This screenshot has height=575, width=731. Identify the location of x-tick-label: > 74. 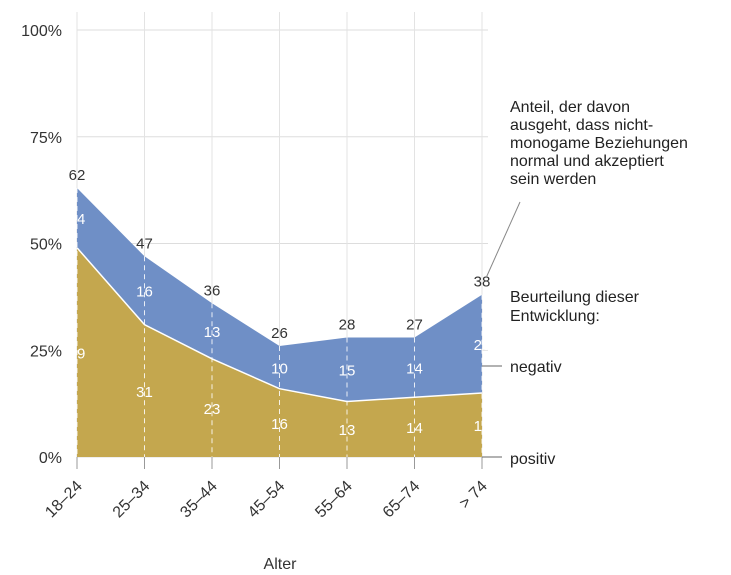
(473, 495).